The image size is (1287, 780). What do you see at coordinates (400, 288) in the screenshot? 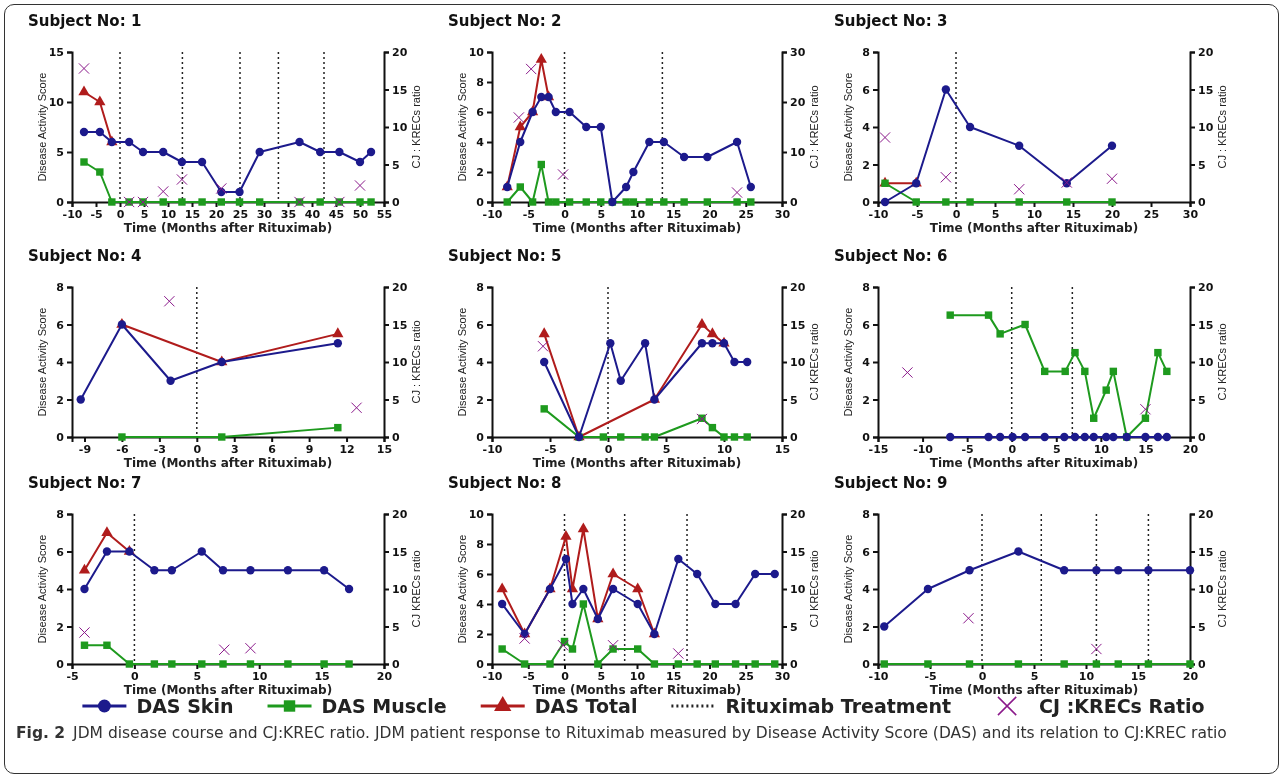
I see `y2-tick-label: 20` at bounding box center [400, 288].